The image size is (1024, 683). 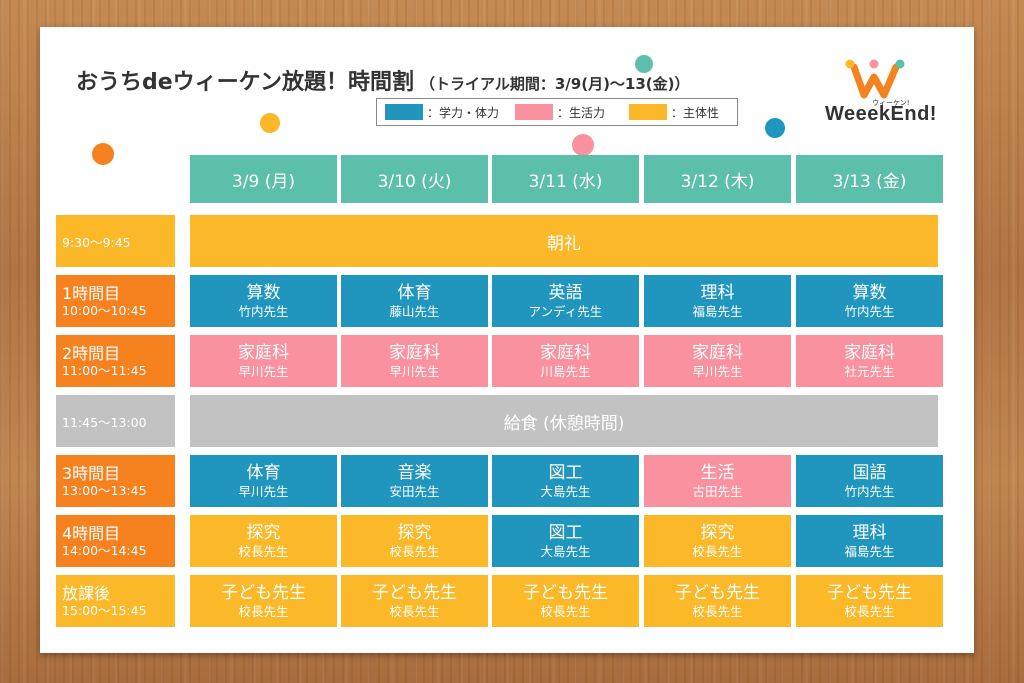 I want to click on lesson-cell: 生活 古田先生, so click(x=717, y=481).